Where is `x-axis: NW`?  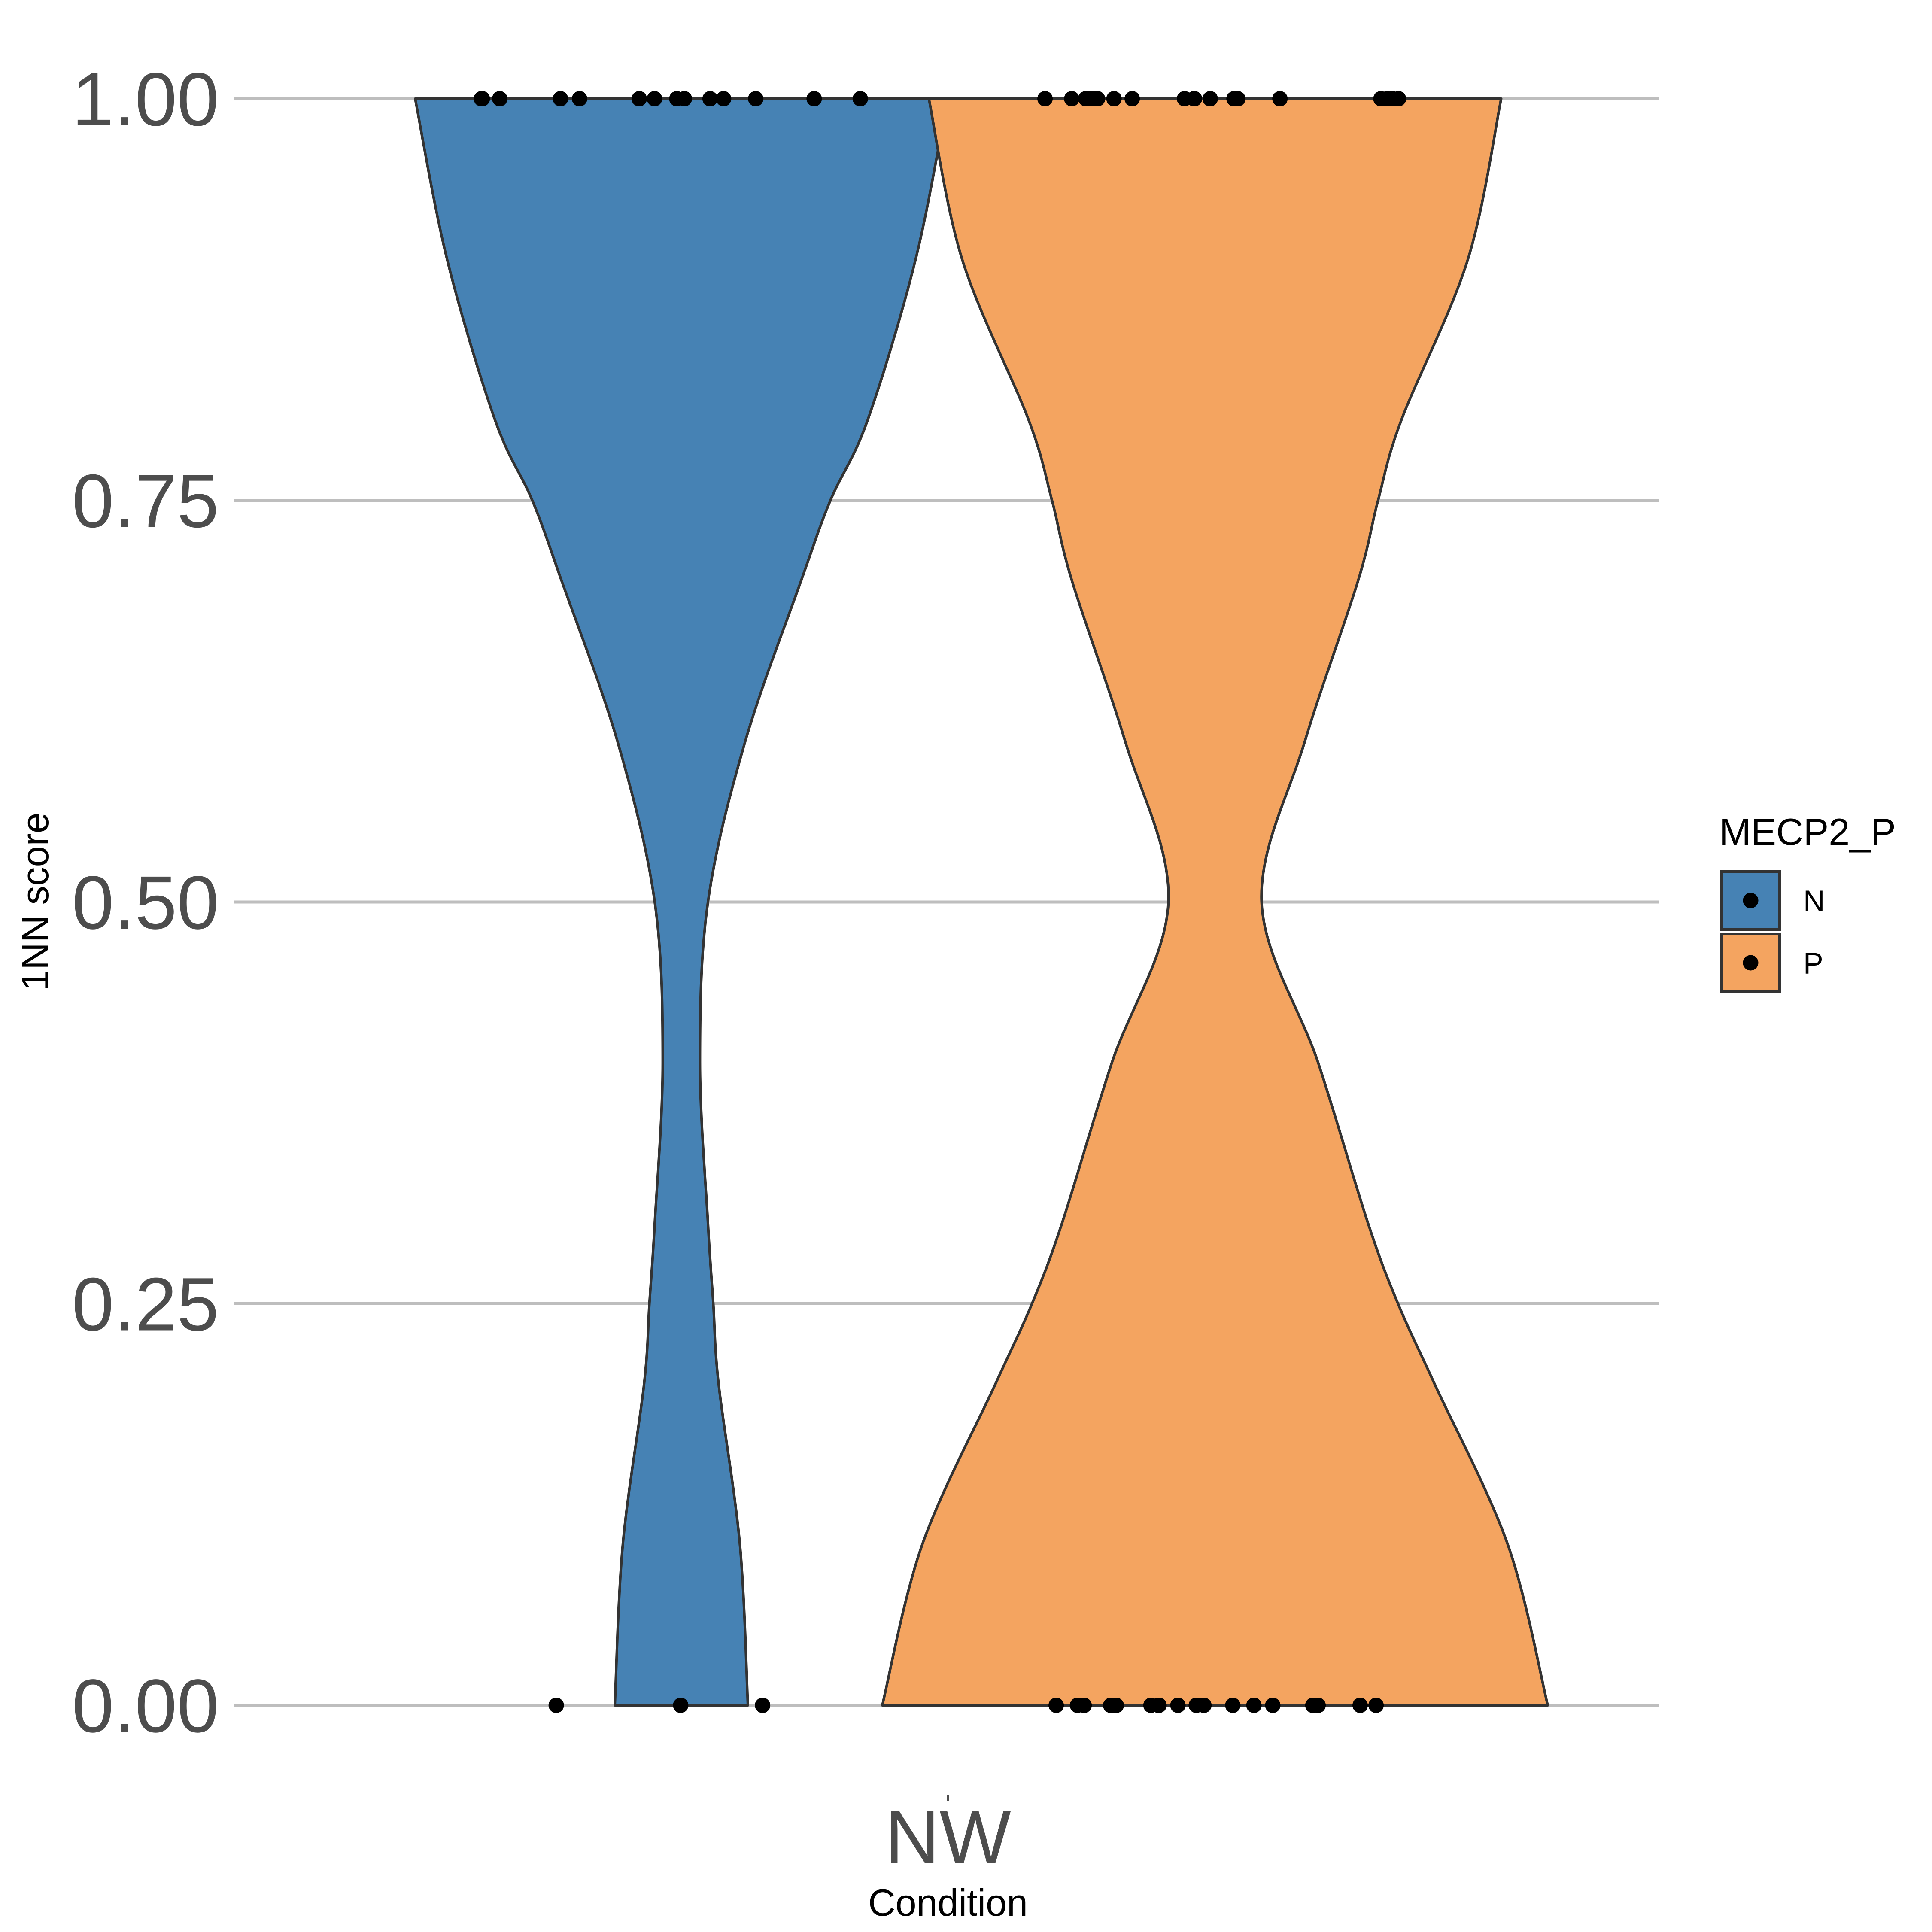 x-axis: NW is located at coordinates (948, 1837).